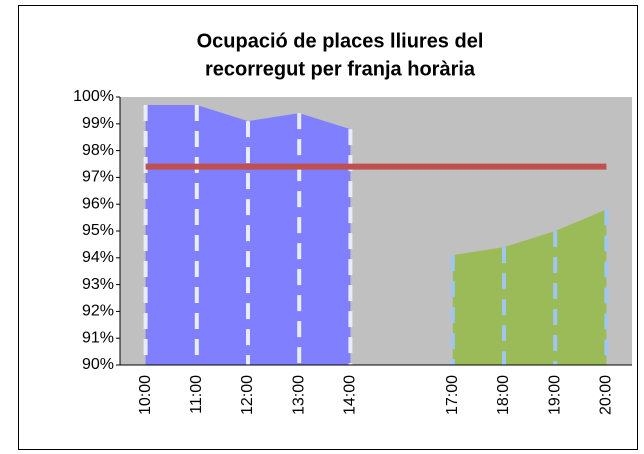  I want to click on x-tick-label: 17:00, so click(452, 395).